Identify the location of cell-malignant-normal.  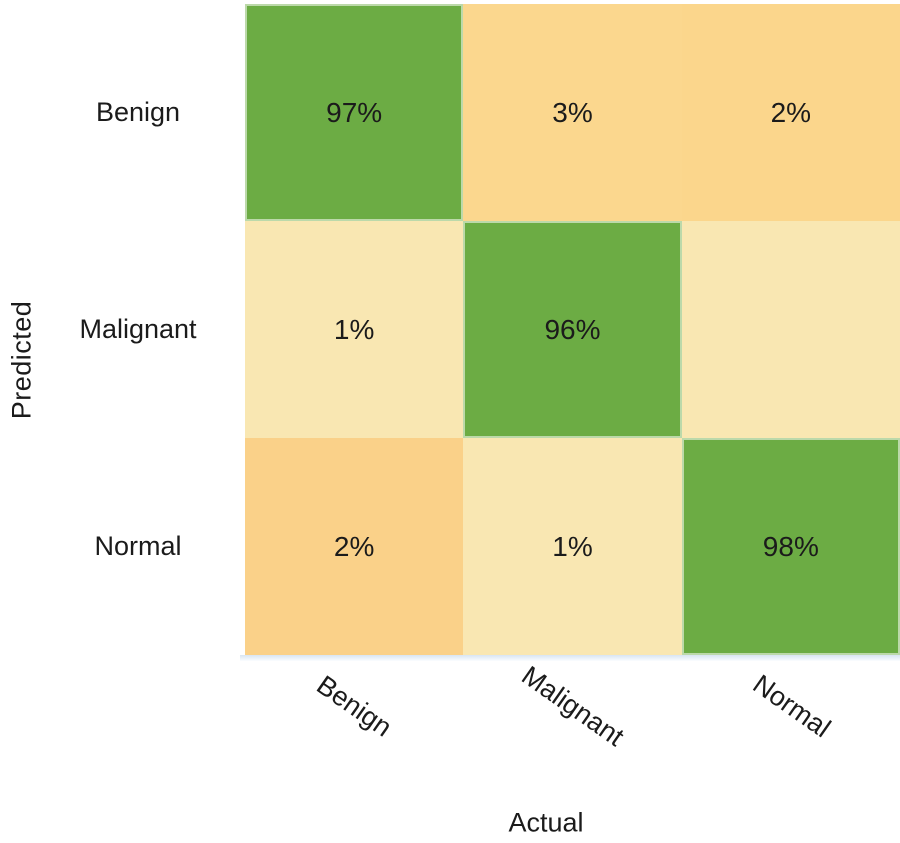
(790, 329).